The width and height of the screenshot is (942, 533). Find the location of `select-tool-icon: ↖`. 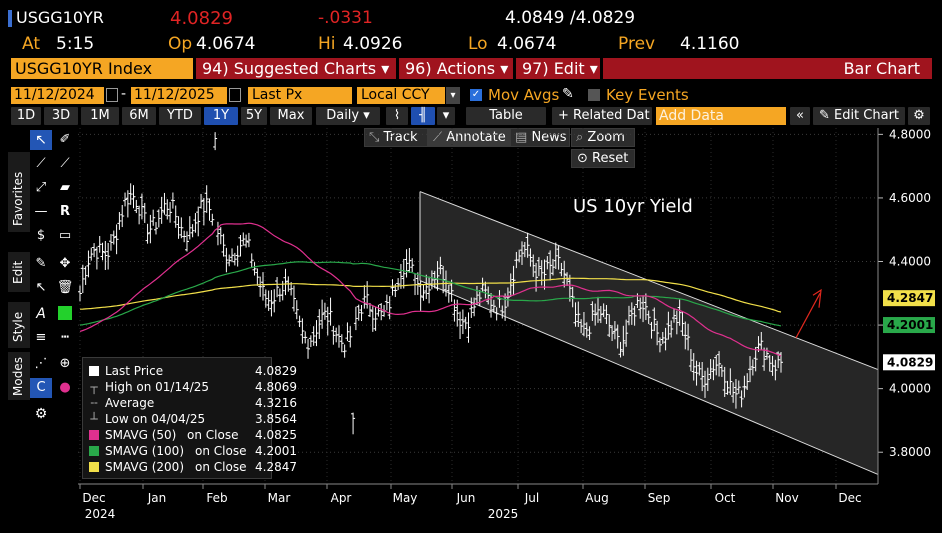

select-tool-icon: ↖ is located at coordinates (41, 287).